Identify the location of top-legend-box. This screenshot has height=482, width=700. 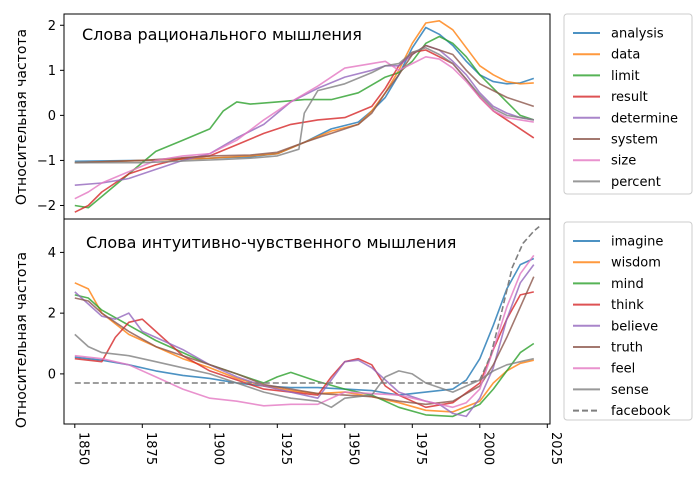
(628, 104).